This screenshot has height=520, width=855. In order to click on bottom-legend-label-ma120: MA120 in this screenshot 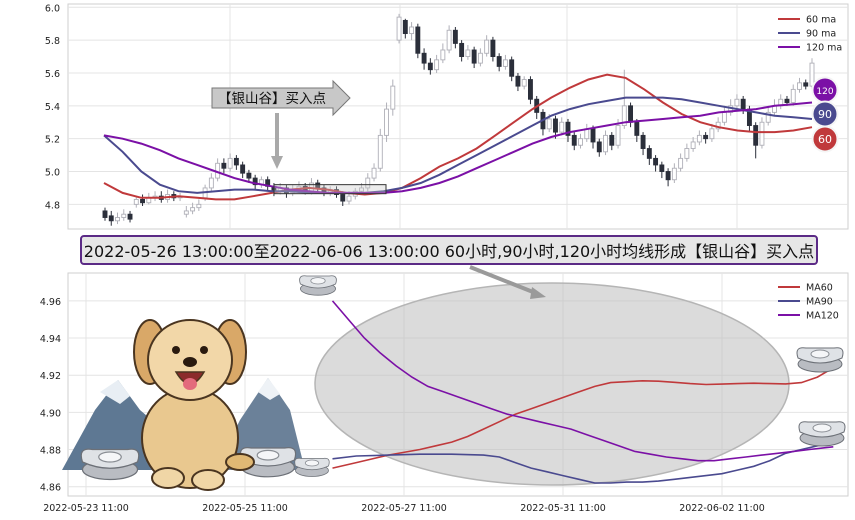, I will do `click(822, 316)`.